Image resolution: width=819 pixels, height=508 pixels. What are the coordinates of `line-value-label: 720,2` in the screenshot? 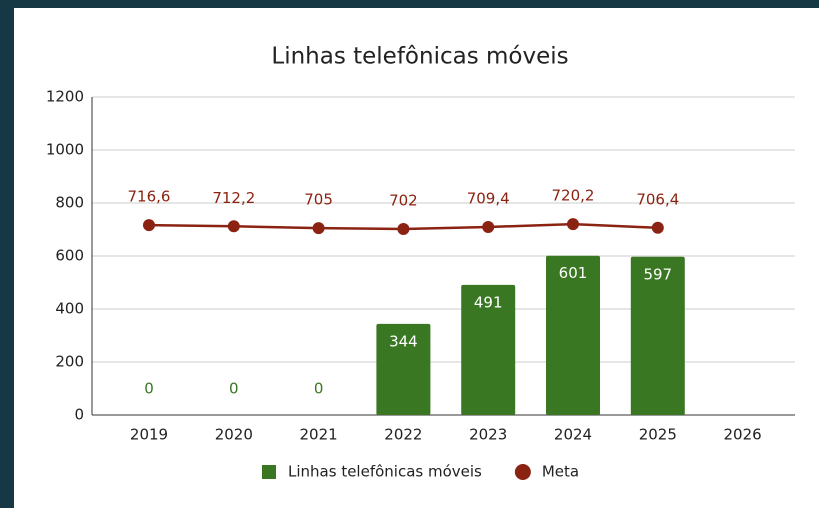 It's located at (573, 196).